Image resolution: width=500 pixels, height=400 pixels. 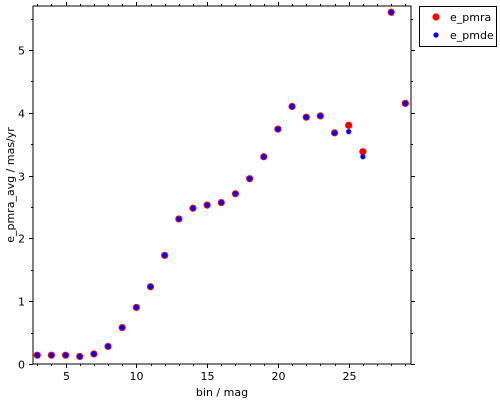 What do you see at coordinates (279, 376) in the screenshot?
I see `x-tick-label: 20` at bounding box center [279, 376].